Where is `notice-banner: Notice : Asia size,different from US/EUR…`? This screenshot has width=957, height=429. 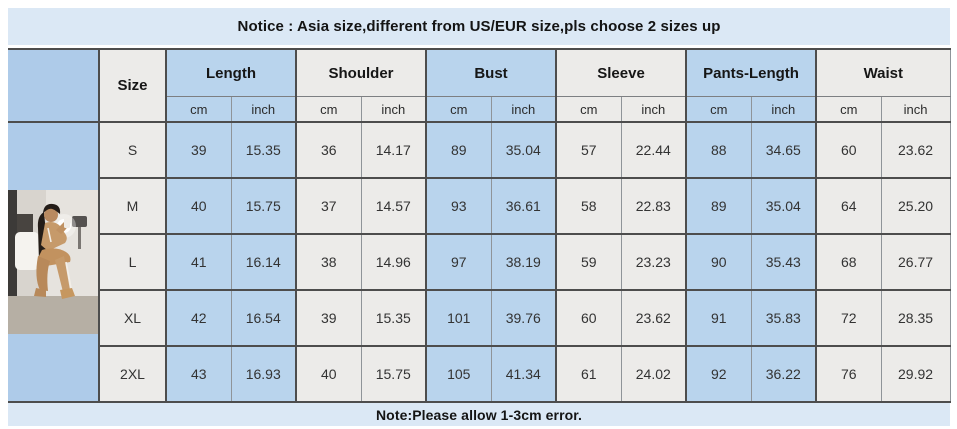 notice-banner: Notice : Asia size,different from US/EUR… is located at coordinates (479, 26).